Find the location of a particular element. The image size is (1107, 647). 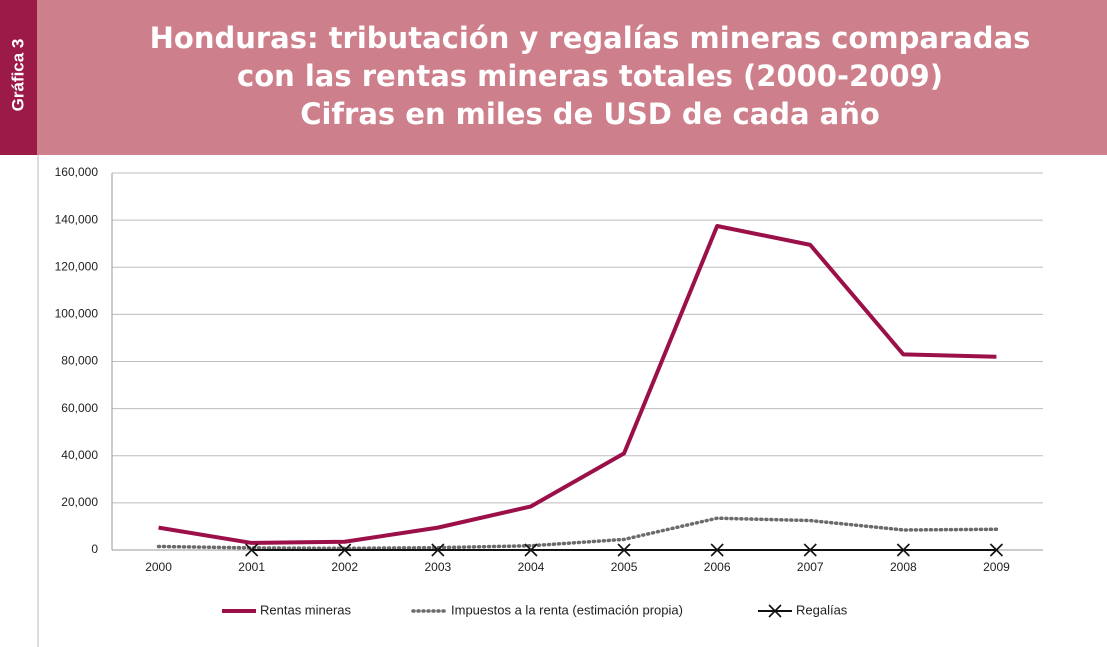

y-tick-label: 60,000 is located at coordinates (79, 408).